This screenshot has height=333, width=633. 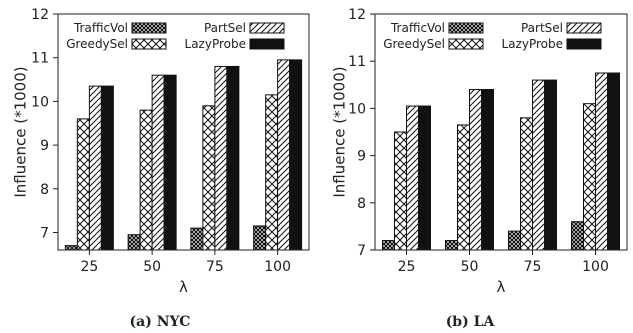 What do you see at coordinates (160, 322) in the screenshot?
I see `panel-caption: (a) NYC` at bounding box center [160, 322].